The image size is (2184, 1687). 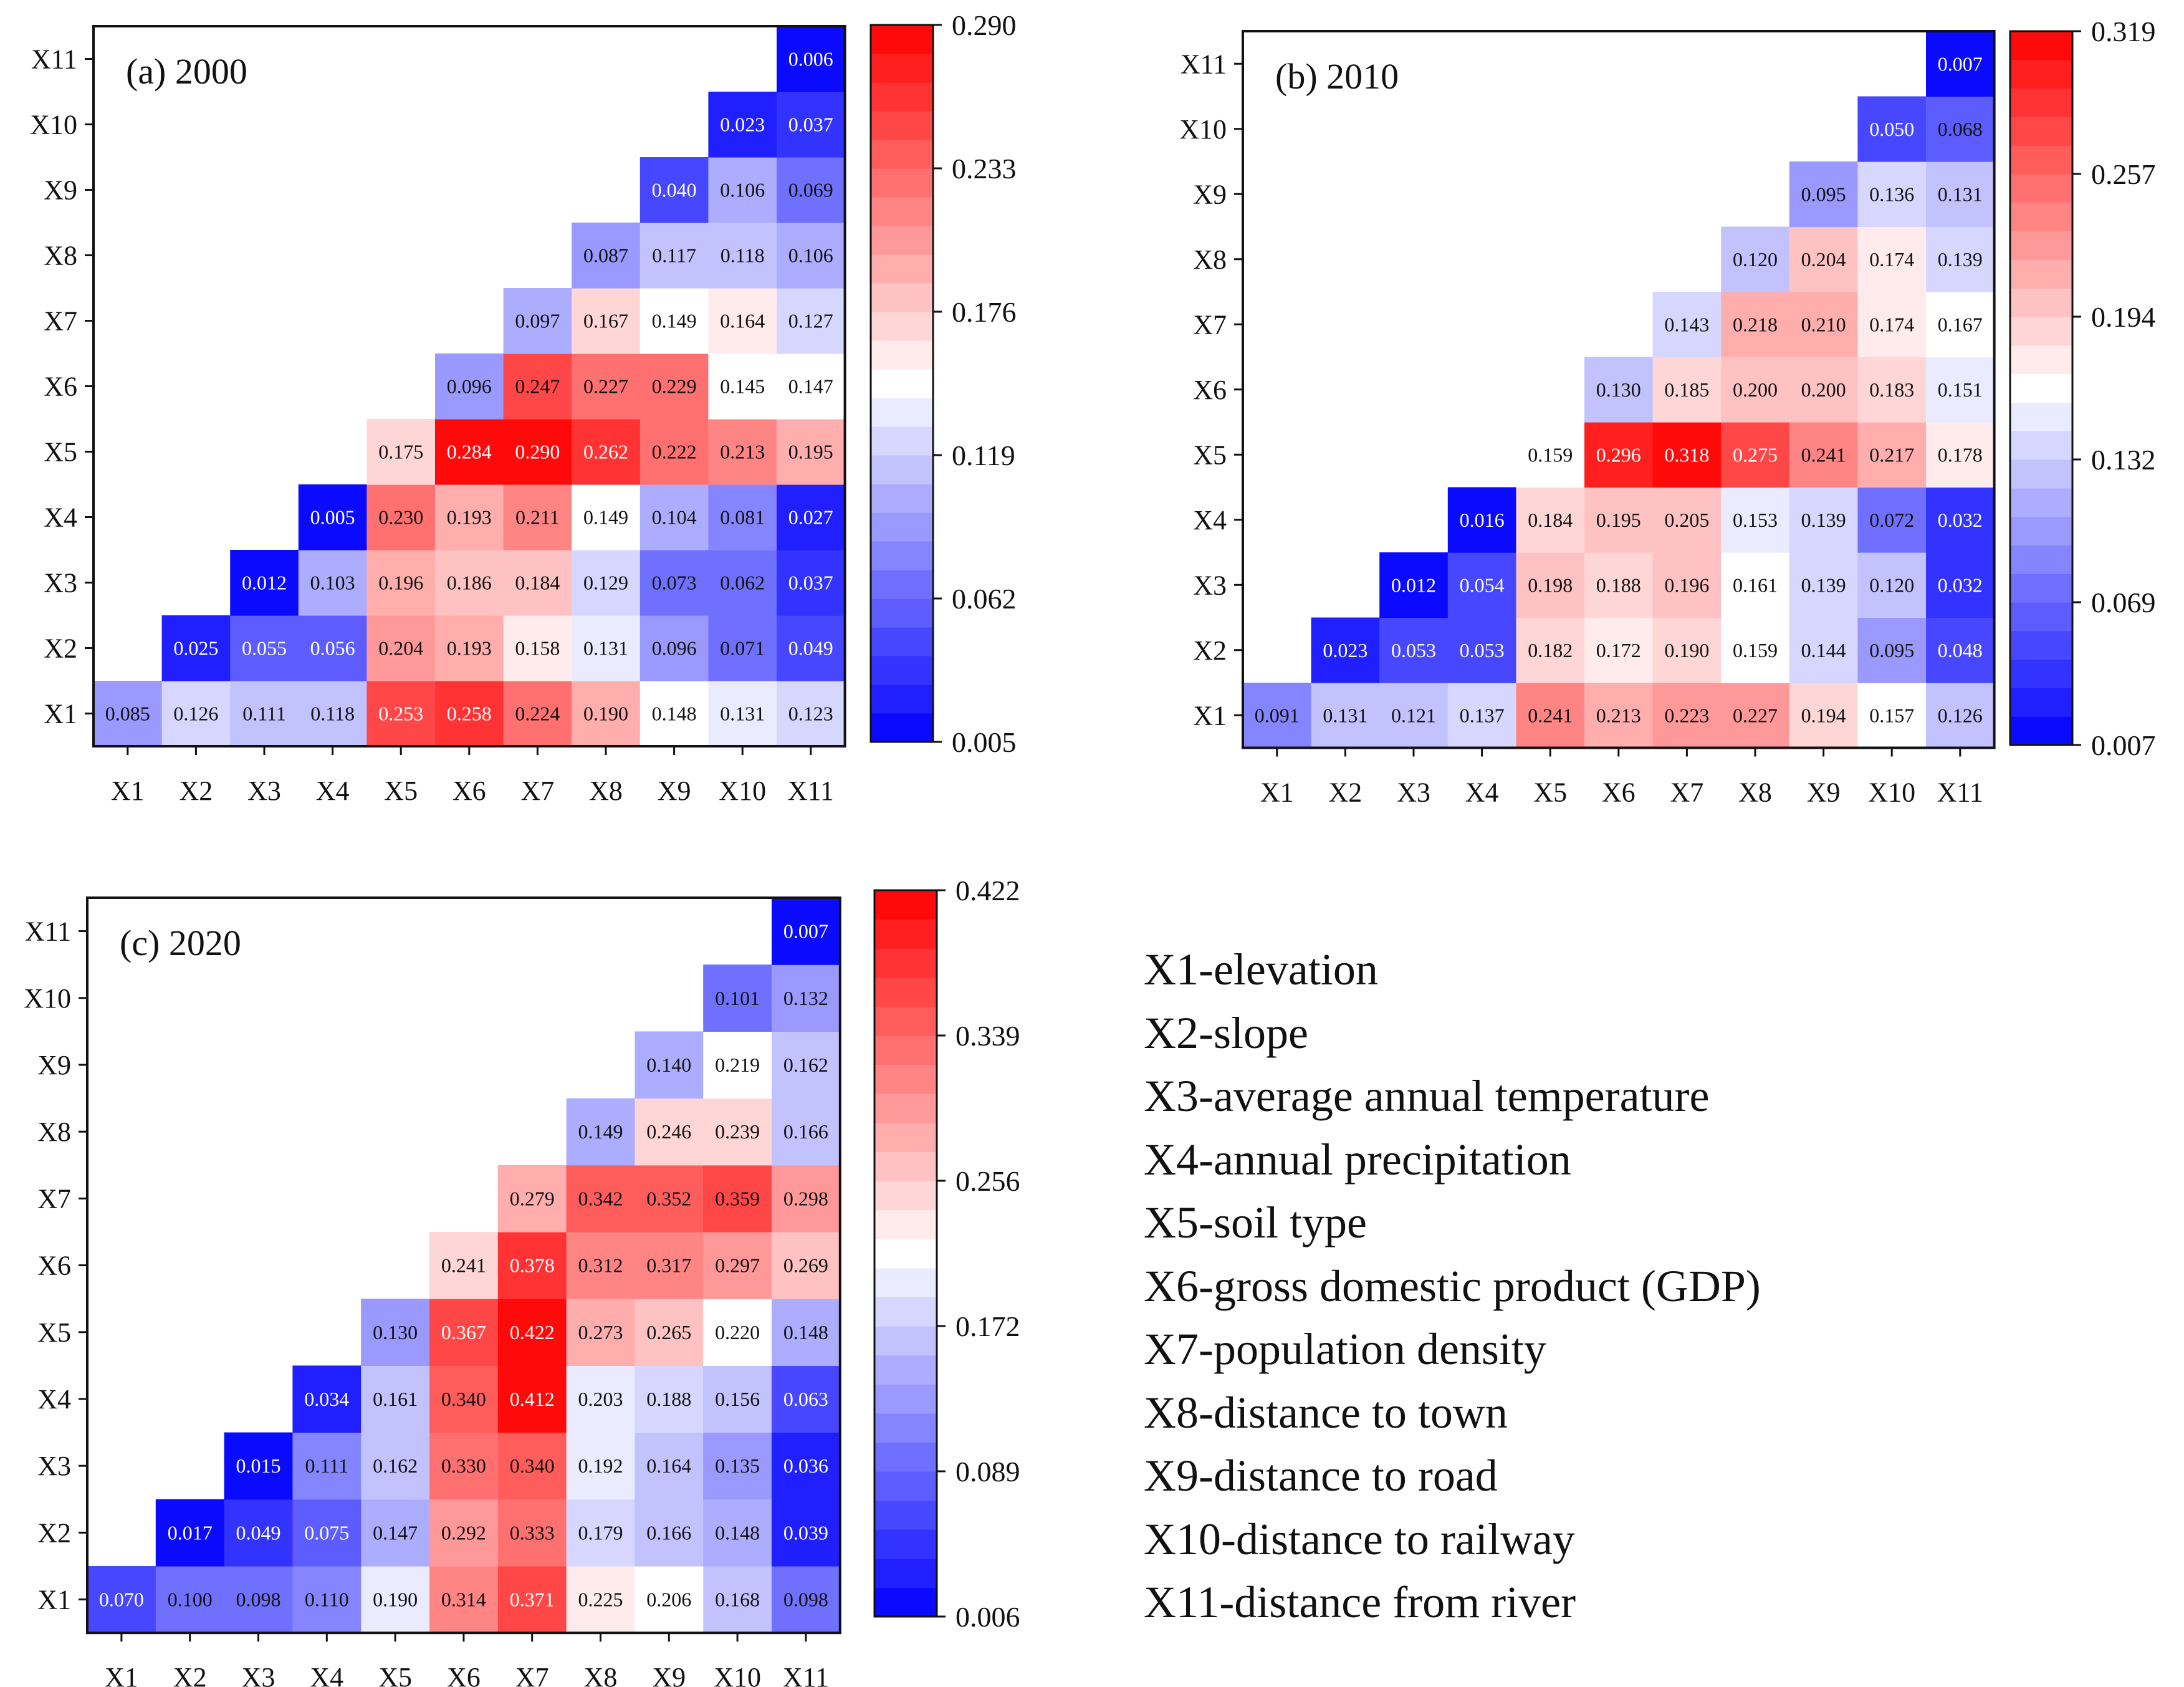 I want to click on cell-value-label: 0.205, so click(x=1687, y=520).